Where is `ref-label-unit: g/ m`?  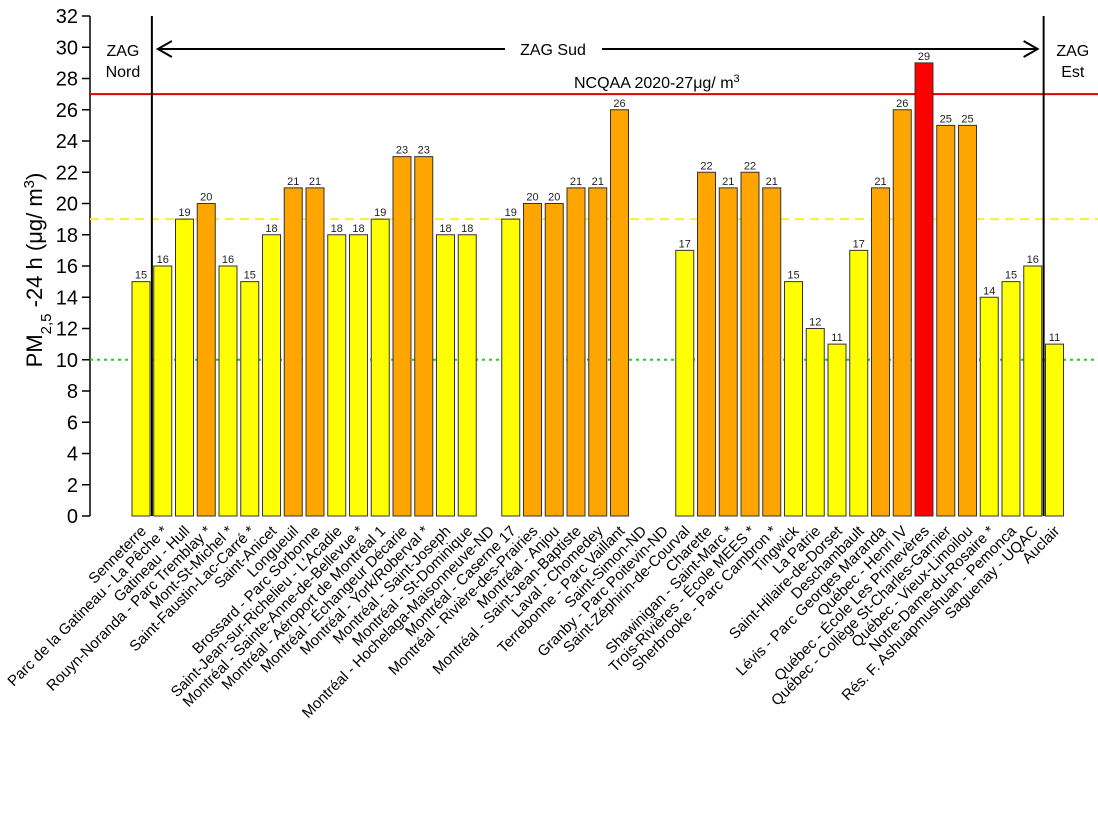 ref-label-unit: g/ m is located at coordinates (717, 83).